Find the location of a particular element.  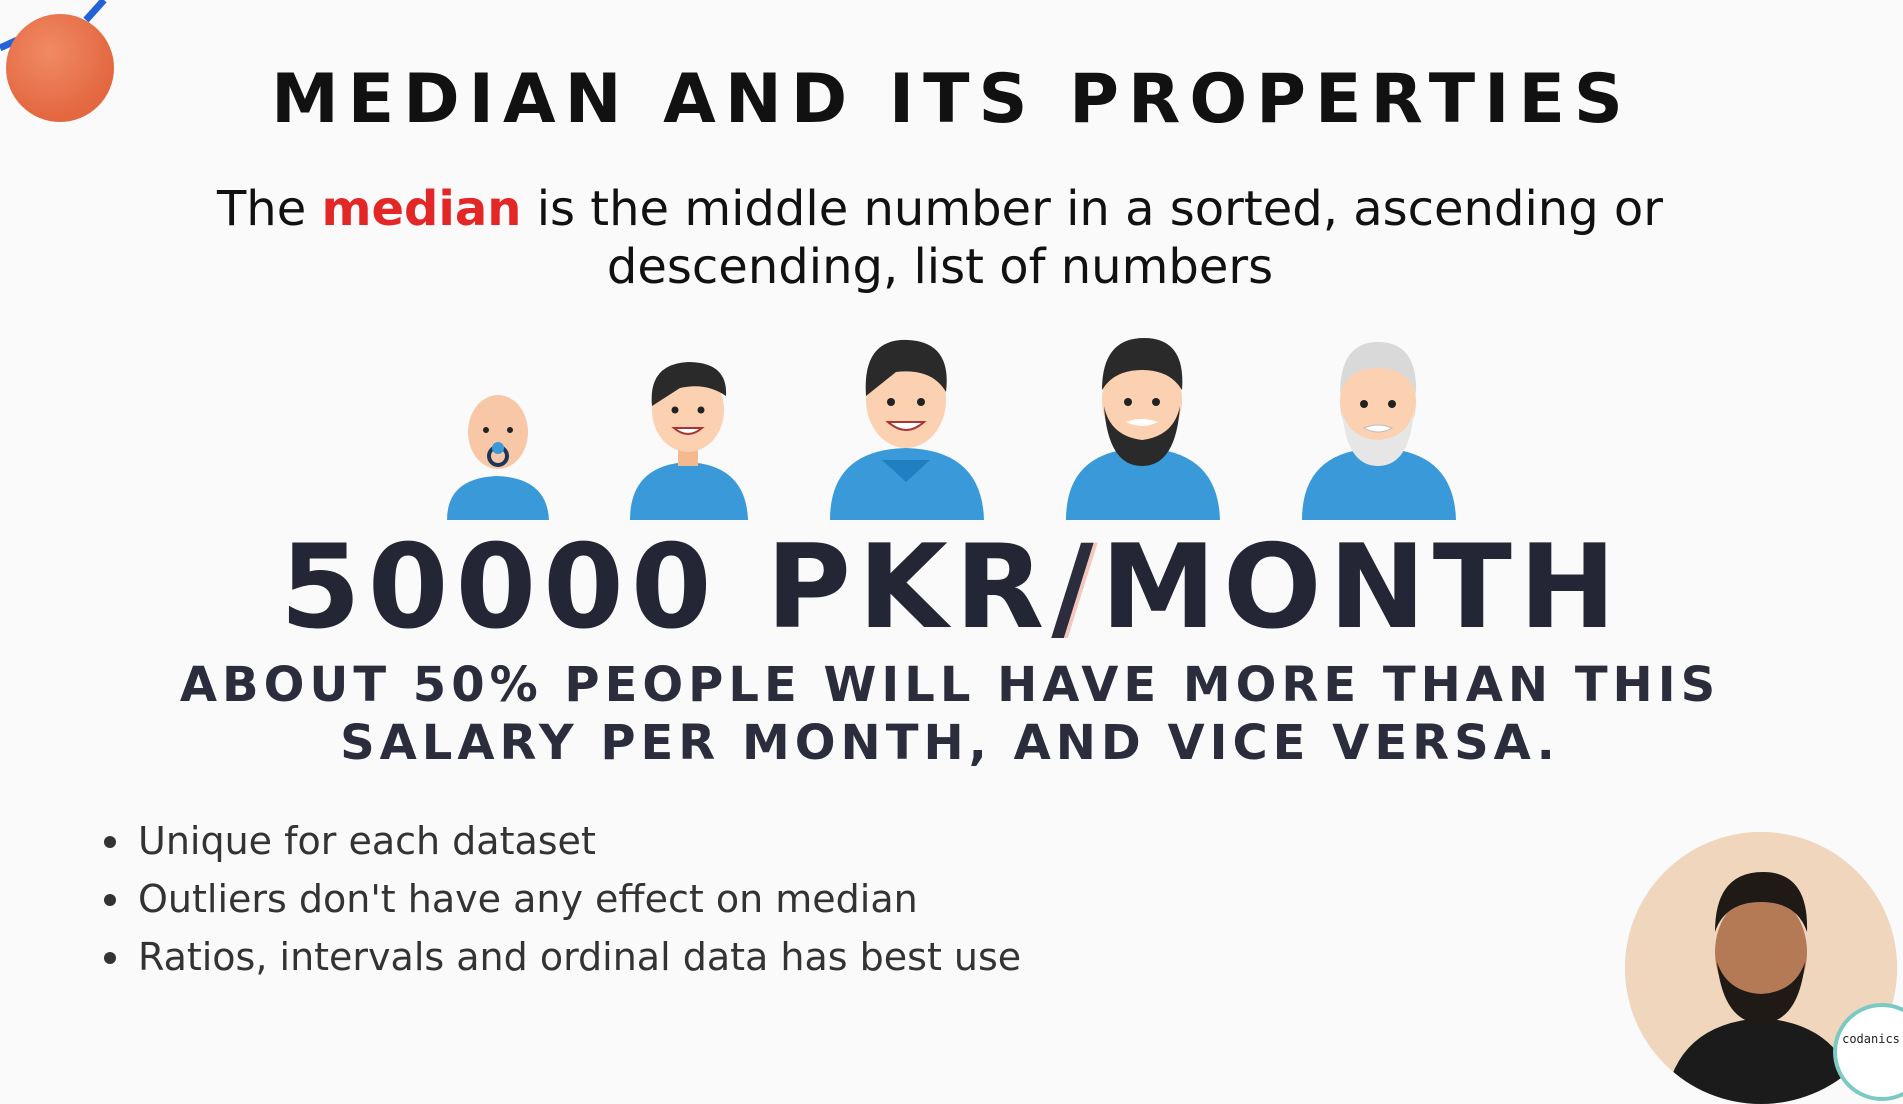

young-man-icon is located at coordinates (689, 441).